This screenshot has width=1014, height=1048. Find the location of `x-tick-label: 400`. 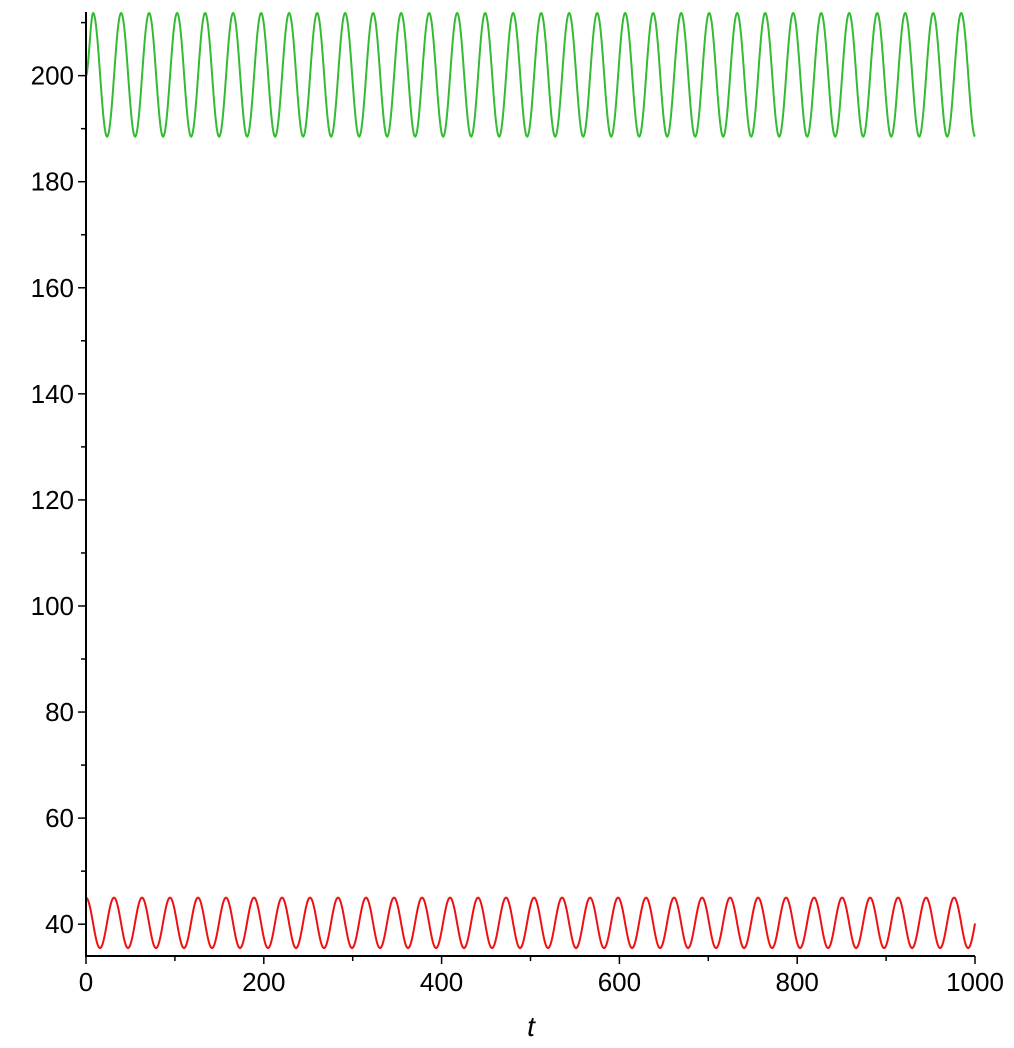

x-tick-label: 400 is located at coordinates (441, 982).